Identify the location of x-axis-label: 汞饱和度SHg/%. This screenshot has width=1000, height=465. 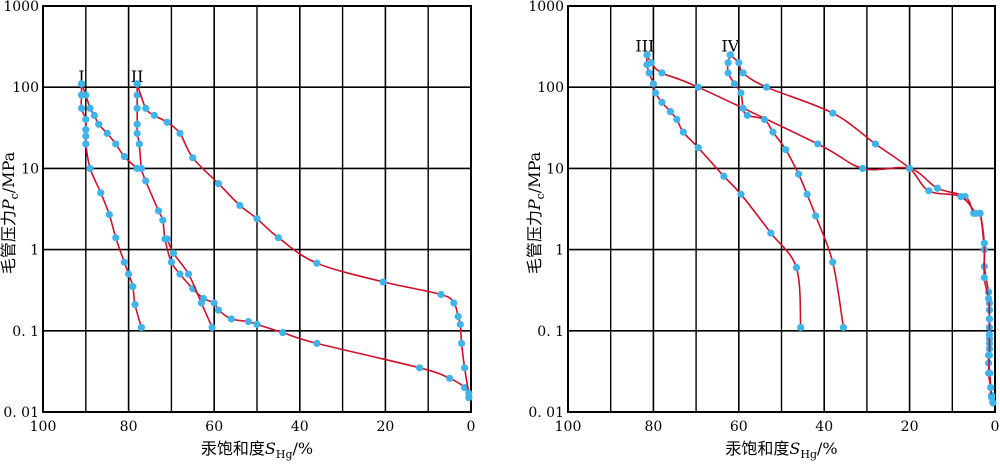
(257, 450).